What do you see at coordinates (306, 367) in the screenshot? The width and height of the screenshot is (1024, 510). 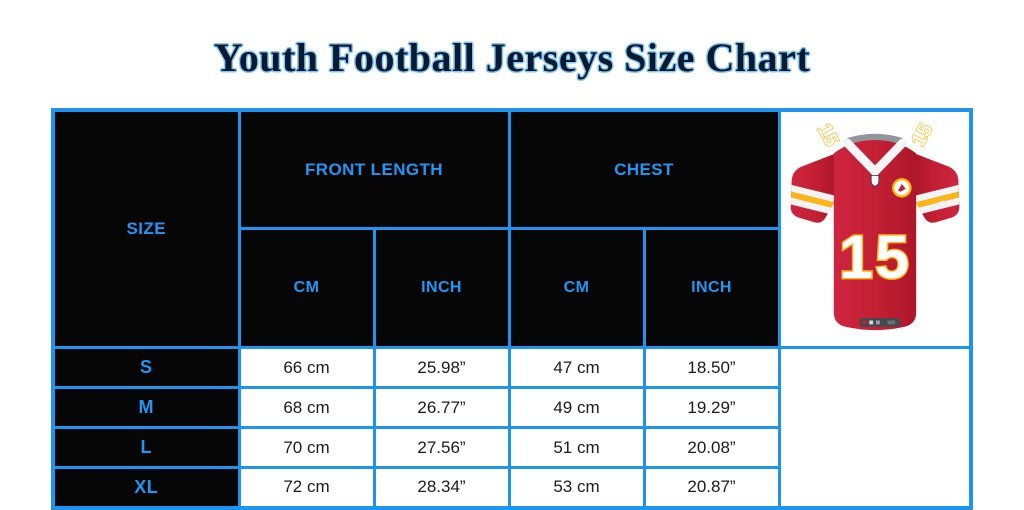 I see `front-cm-cell: 66 cm` at bounding box center [306, 367].